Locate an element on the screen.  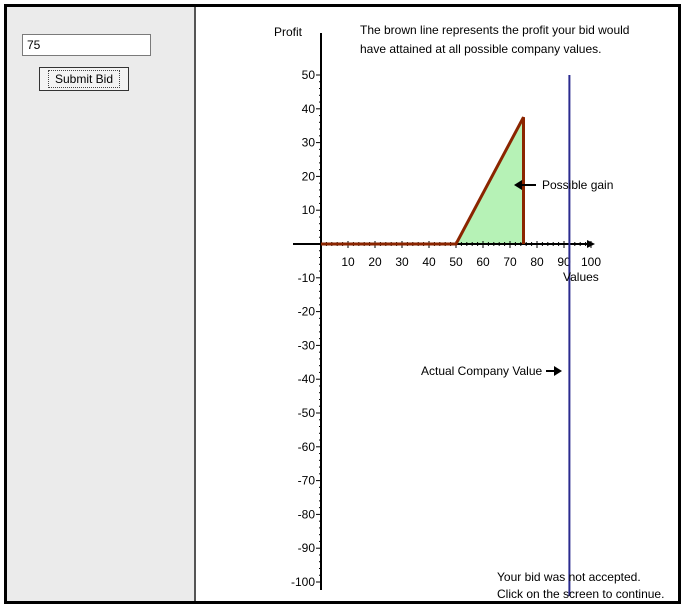
submit-bid-label: Submit Bid is located at coordinates (84, 79).